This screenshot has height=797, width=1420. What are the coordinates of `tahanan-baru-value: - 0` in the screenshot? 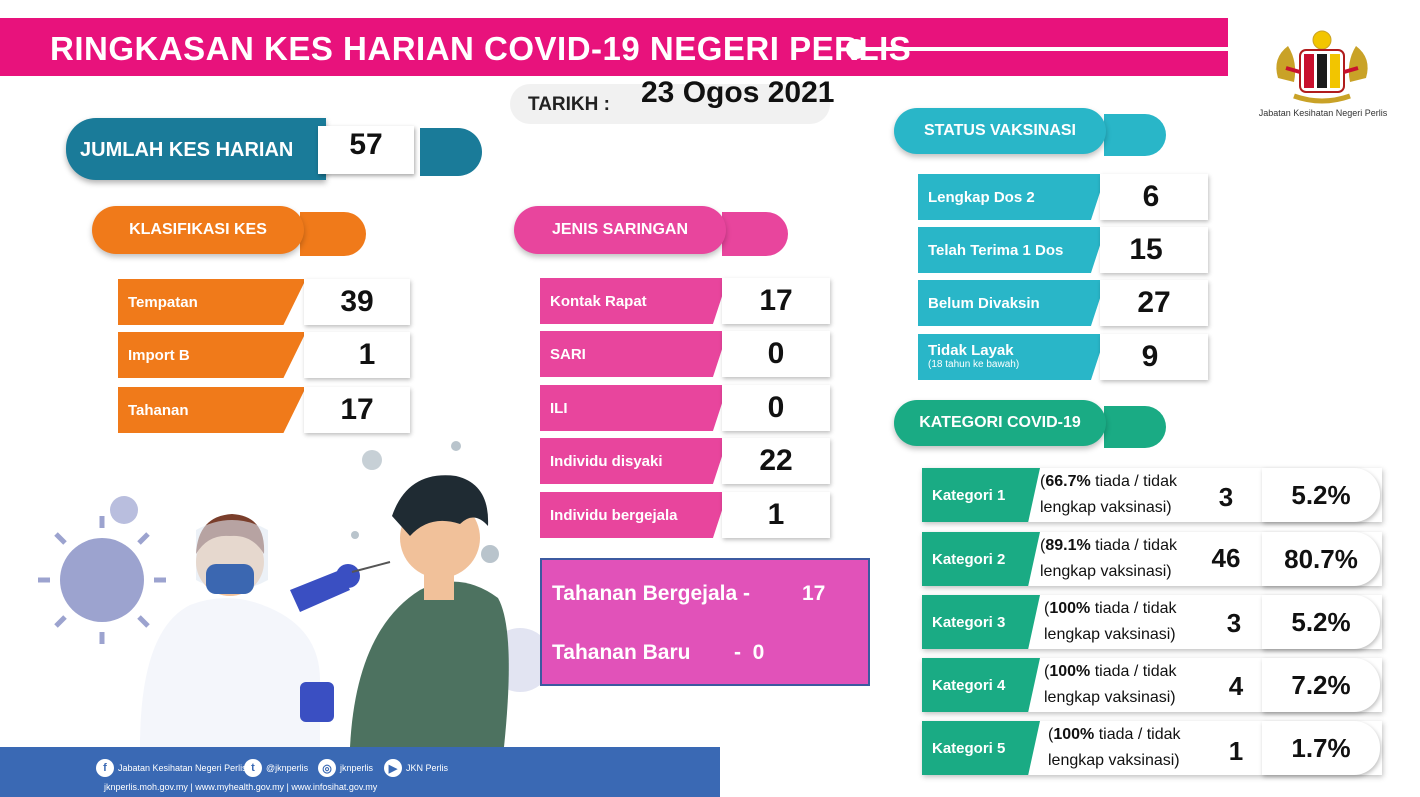 It's located at (749, 652).